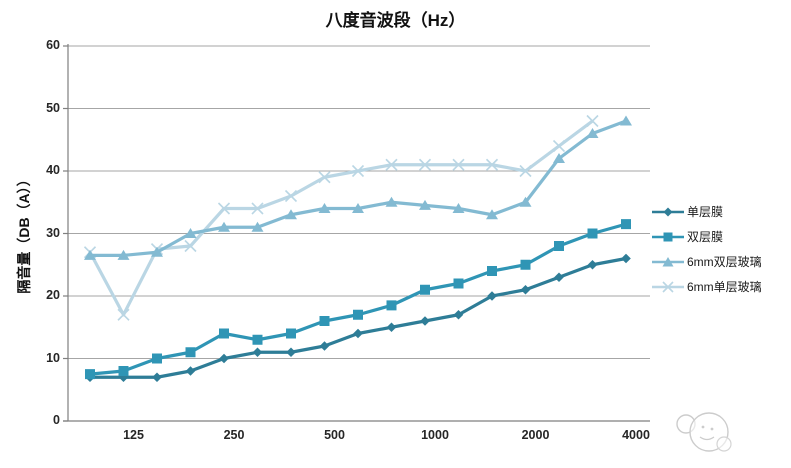 This screenshot has height=468, width=791. What do you see at coordinates (435, 435) in the screenshot?
I see `x-tick-label: 1000` at bounding box center [435, 435].